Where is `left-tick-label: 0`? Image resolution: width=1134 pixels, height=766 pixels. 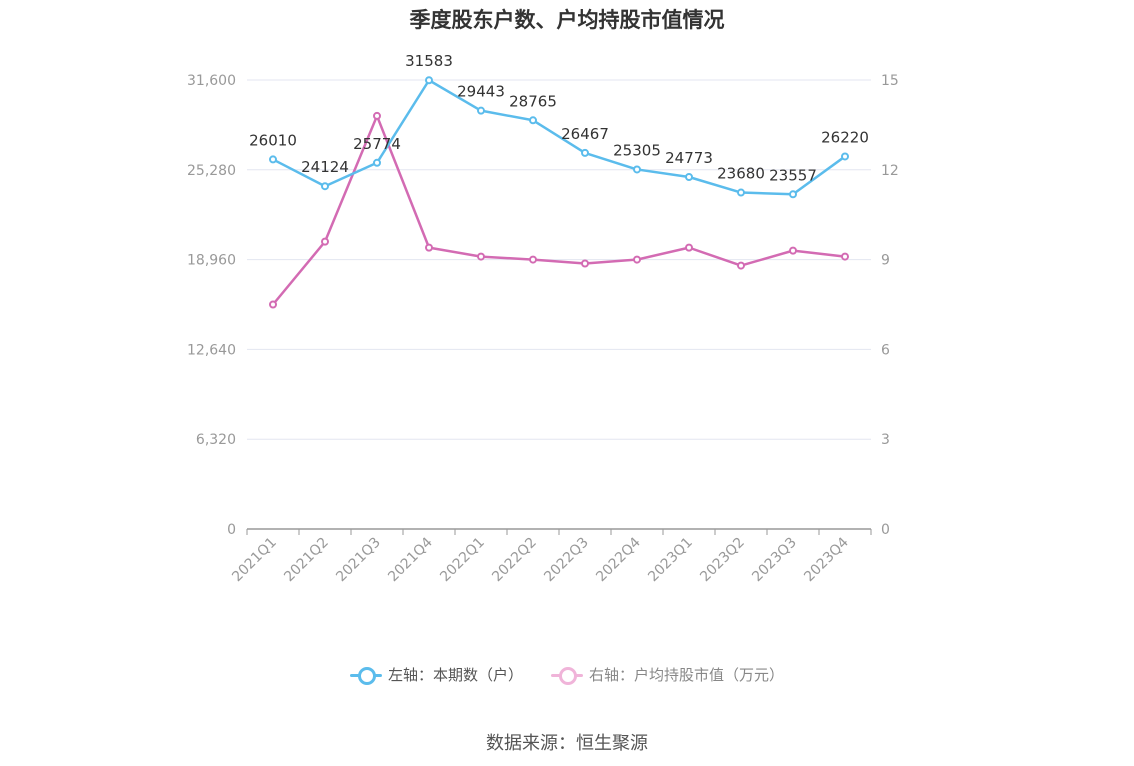 left-tick-label: 0 is located at coordinates (231, 530).